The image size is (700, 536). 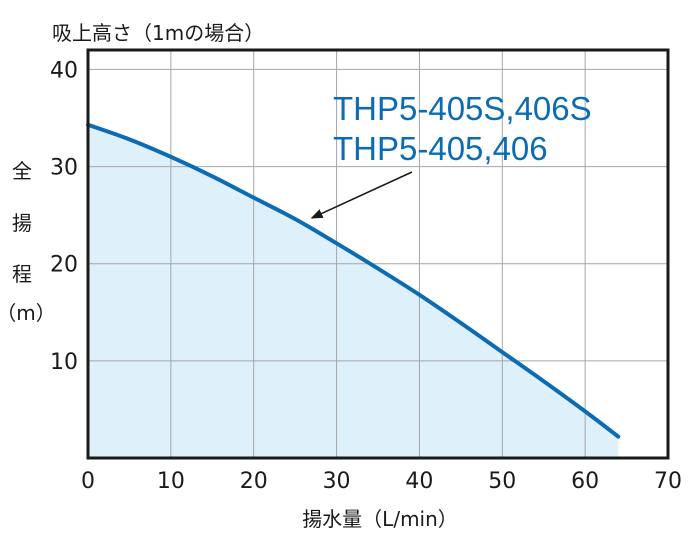 I want to click on y-tick-label: 10, so click(x=64, y=362).